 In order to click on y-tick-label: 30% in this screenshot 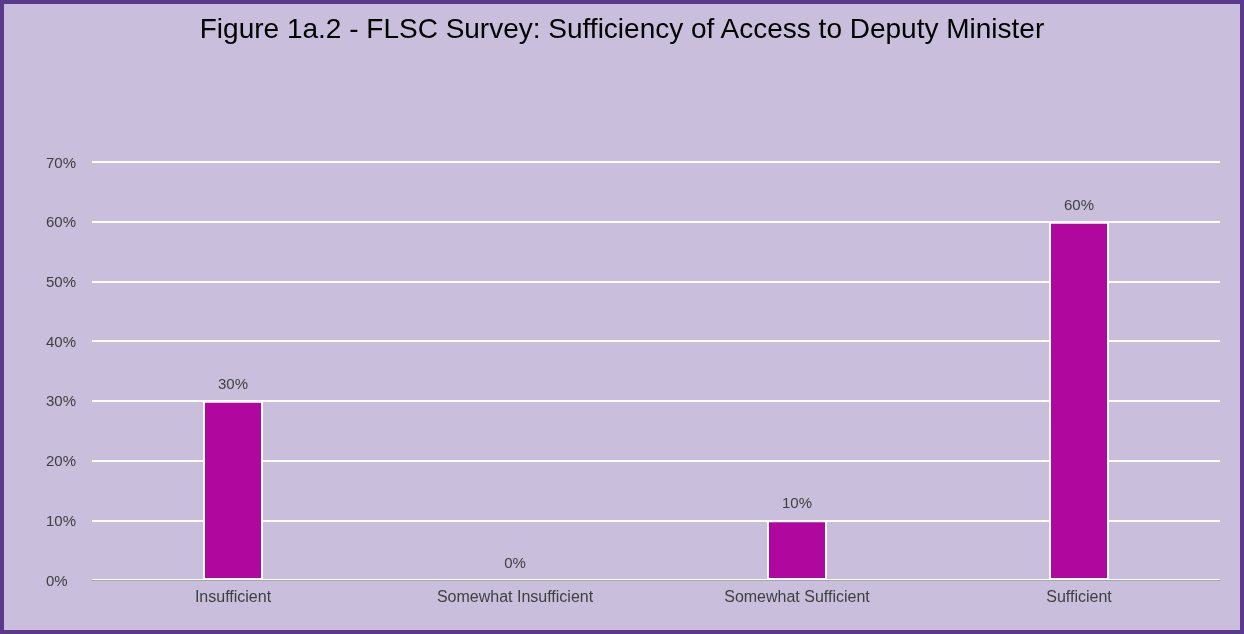, I will do `click(61, 401)`.